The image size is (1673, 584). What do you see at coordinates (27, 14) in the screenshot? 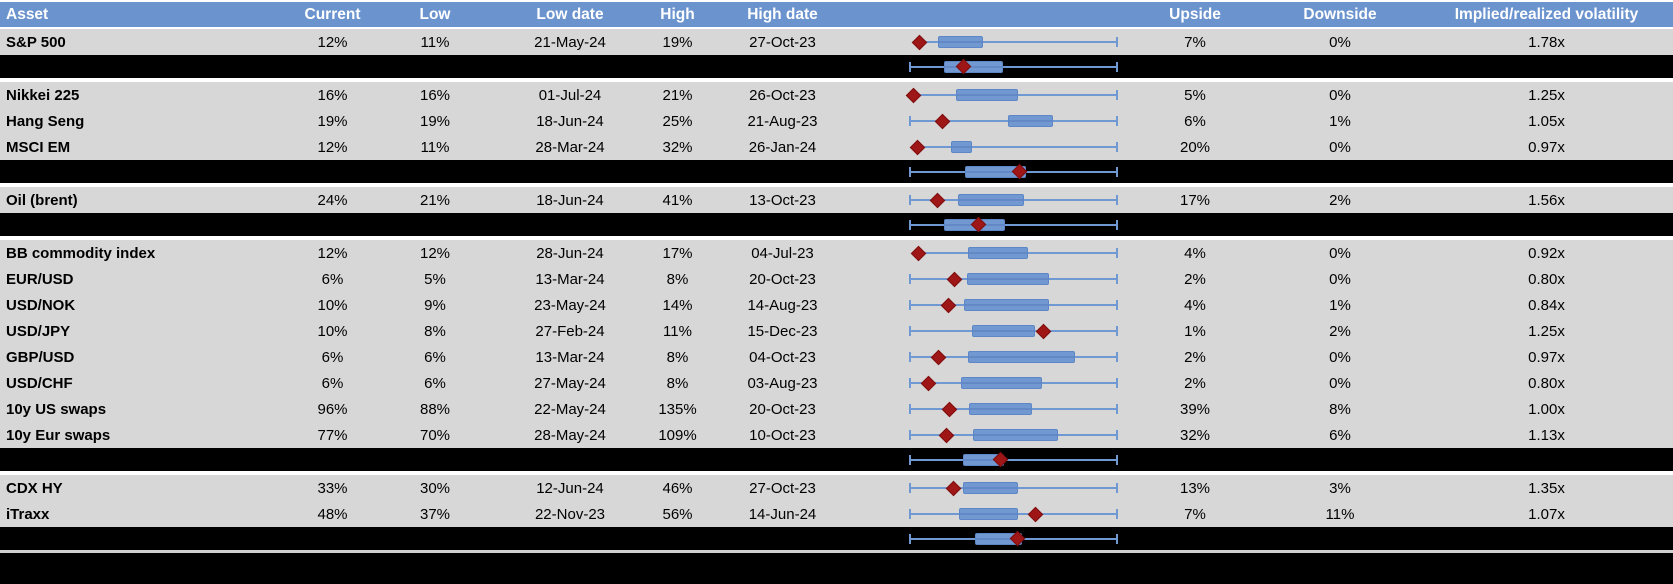
I see `col-header-asset: Asset` at bounding box center [27, 14].